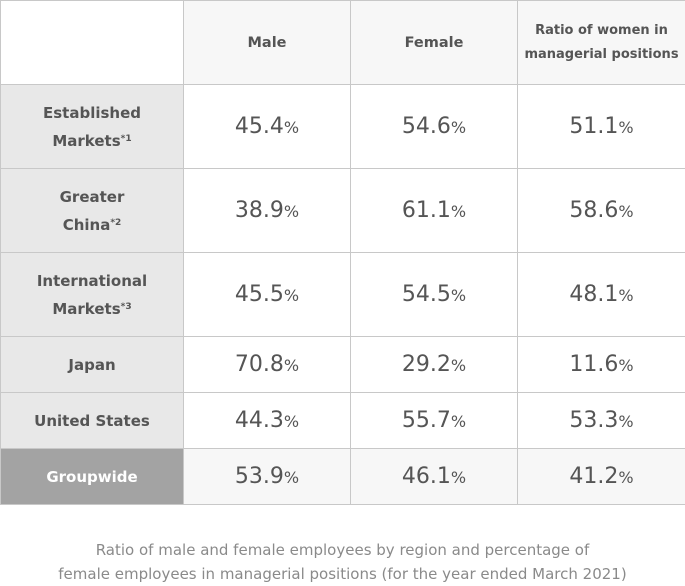 This screenshot has height=586, width=685. I want to click on row-header-established-markets: Established Markets*1, so click(92, 127).